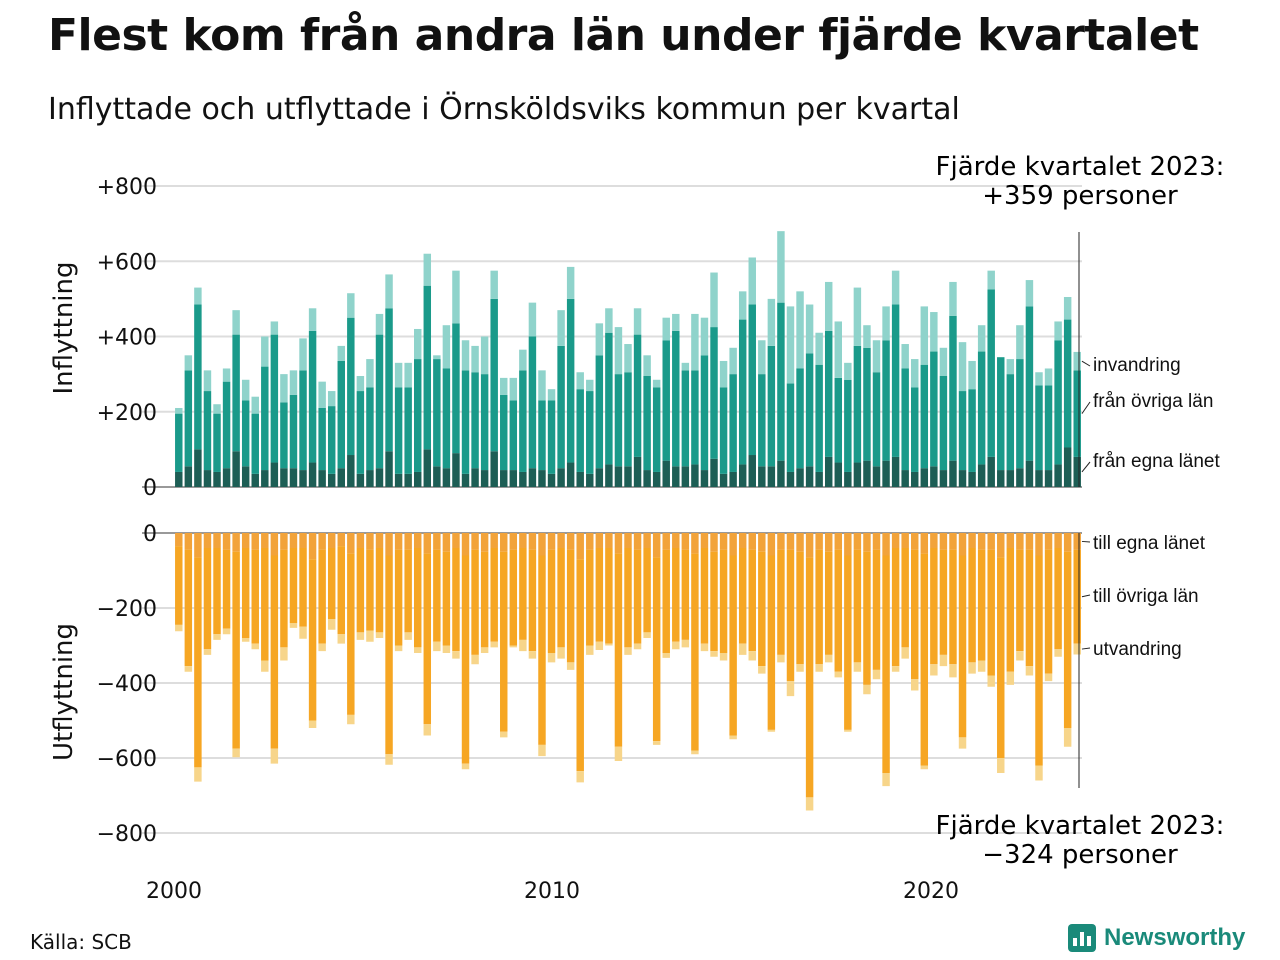 The height and width of the screenshot is (960, 1280). I want to click on leader-line-in, so click(1086, 363).